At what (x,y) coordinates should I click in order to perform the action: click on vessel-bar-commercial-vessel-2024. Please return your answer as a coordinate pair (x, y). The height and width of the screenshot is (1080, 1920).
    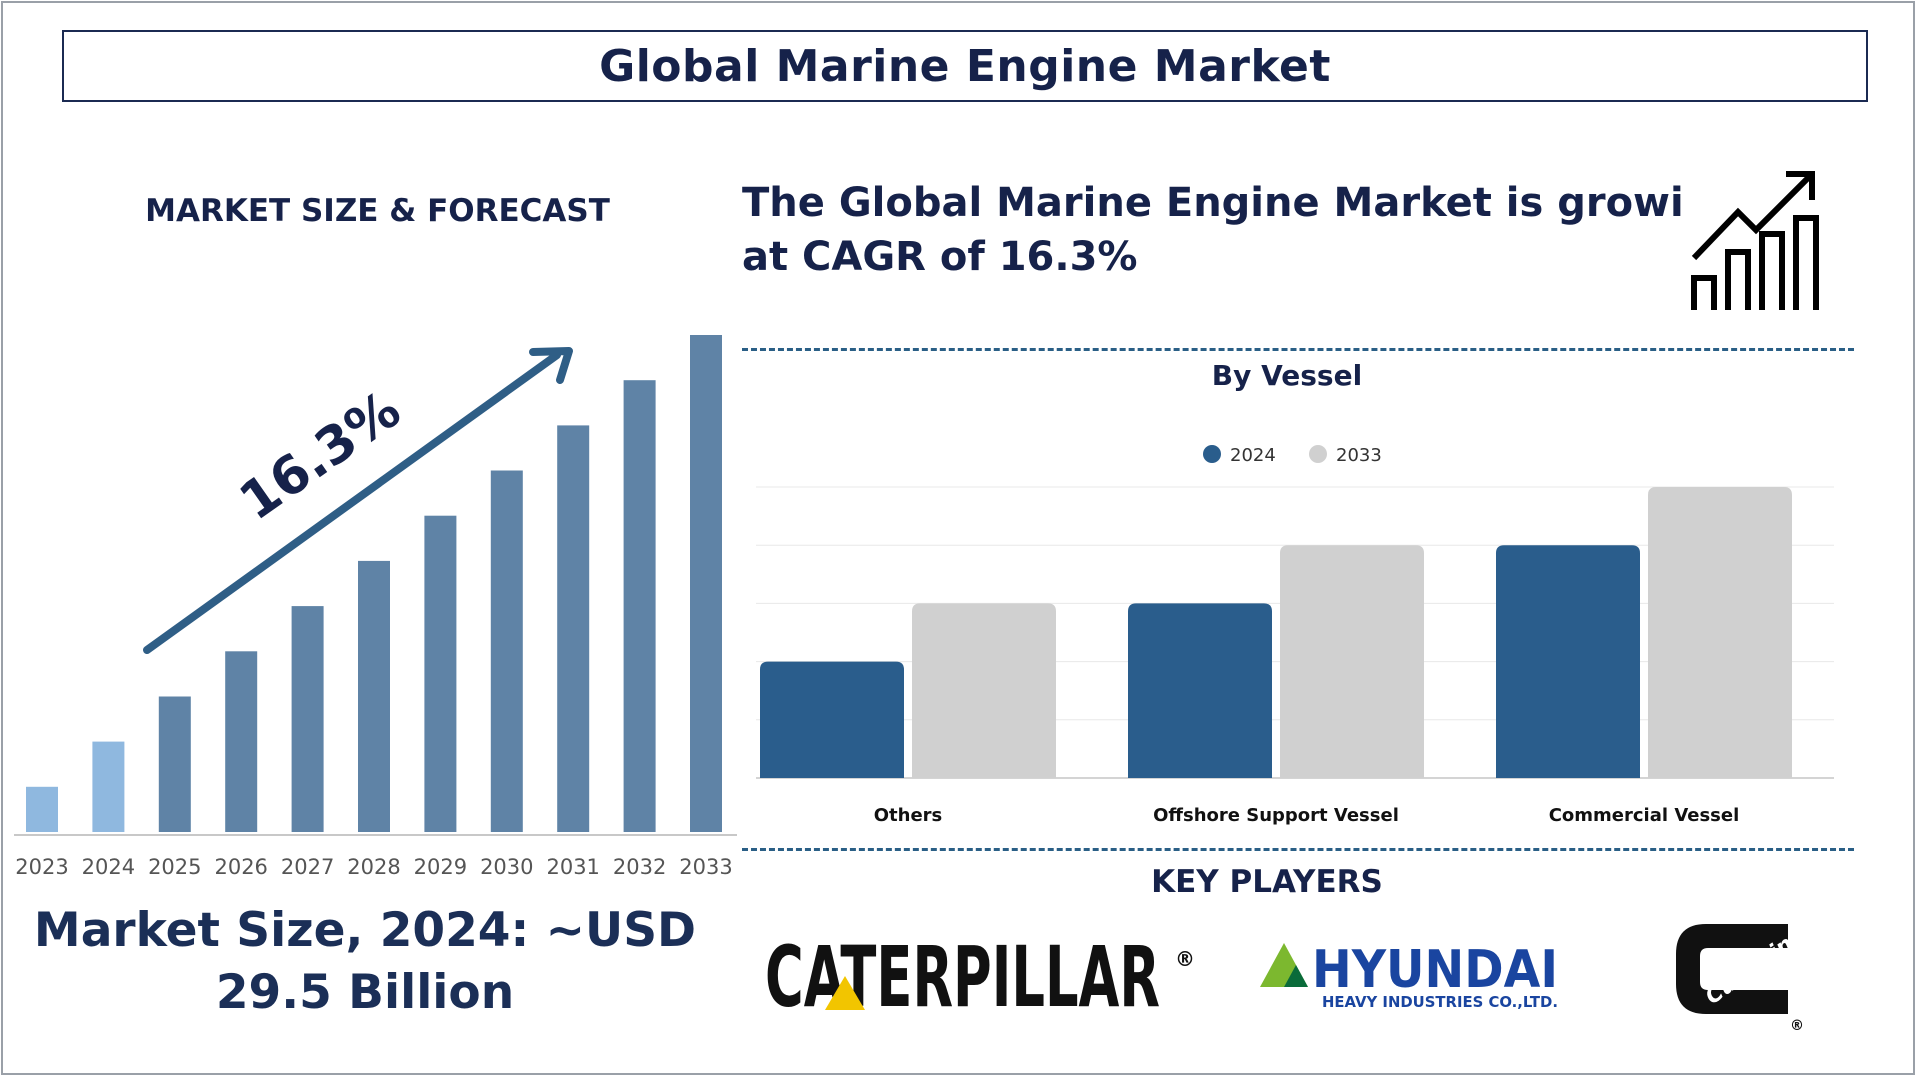
    Looking at the image, I should click on (1568, 661).